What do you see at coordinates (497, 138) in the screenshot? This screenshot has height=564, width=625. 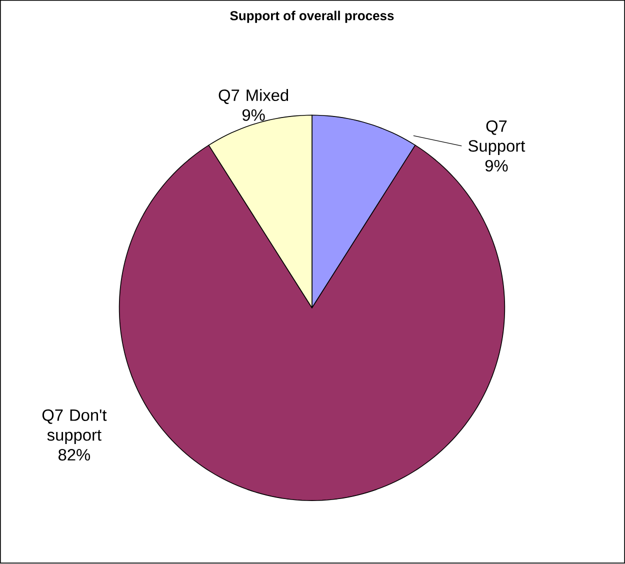 I see `slice-label: Q7 Support` at bounding box center [497, 138].